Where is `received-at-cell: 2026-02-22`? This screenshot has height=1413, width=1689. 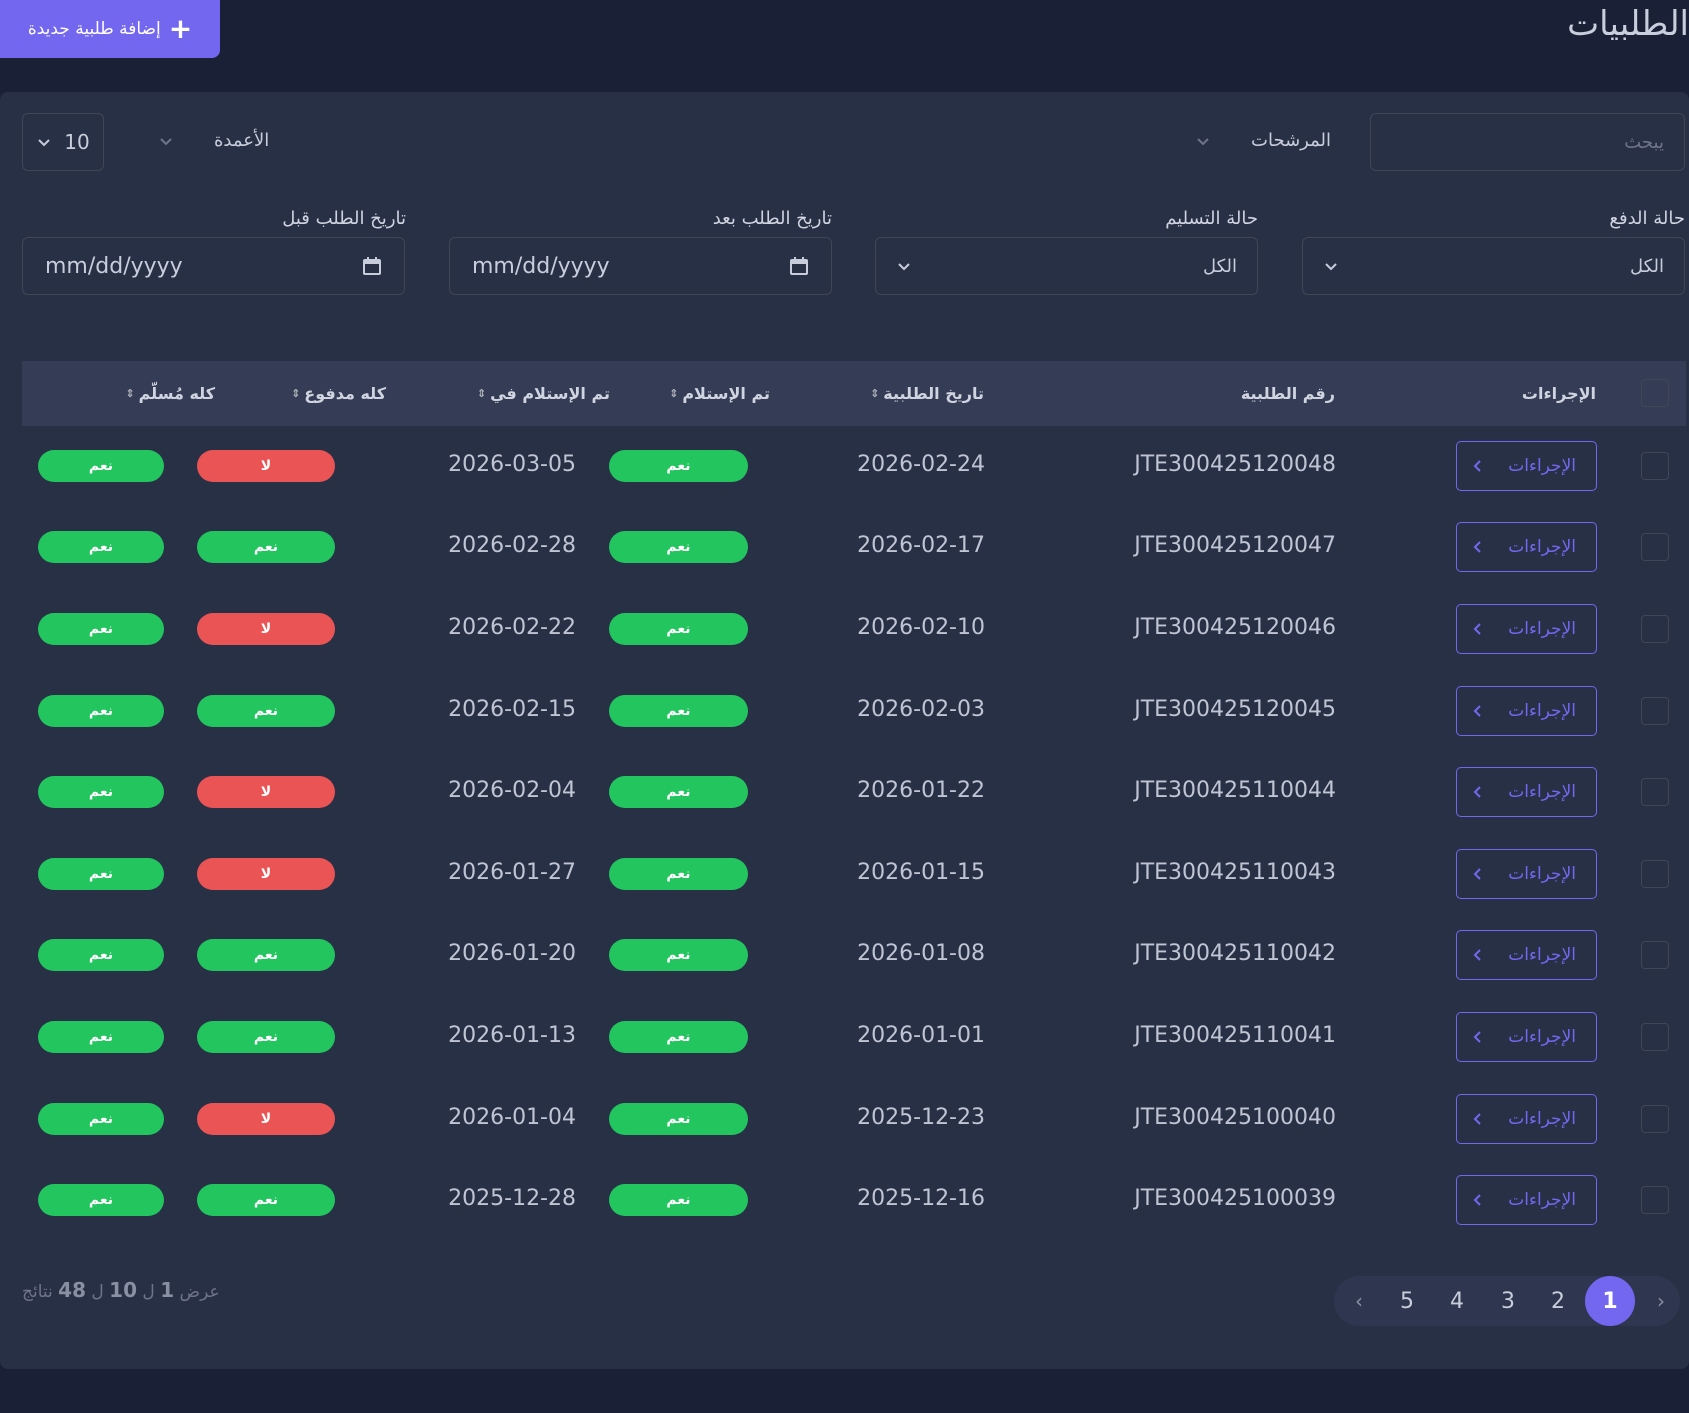 received-at-cell: 2026-02-22 is located at coordinates (512, 627).